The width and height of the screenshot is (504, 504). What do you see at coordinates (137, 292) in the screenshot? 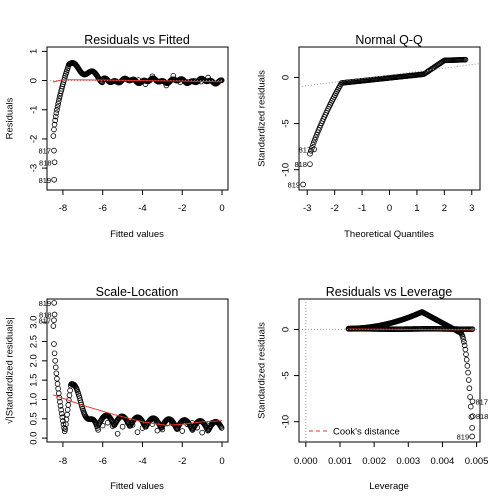
I see `panel-title: Scale-Location` at bounding box center [137, 292].